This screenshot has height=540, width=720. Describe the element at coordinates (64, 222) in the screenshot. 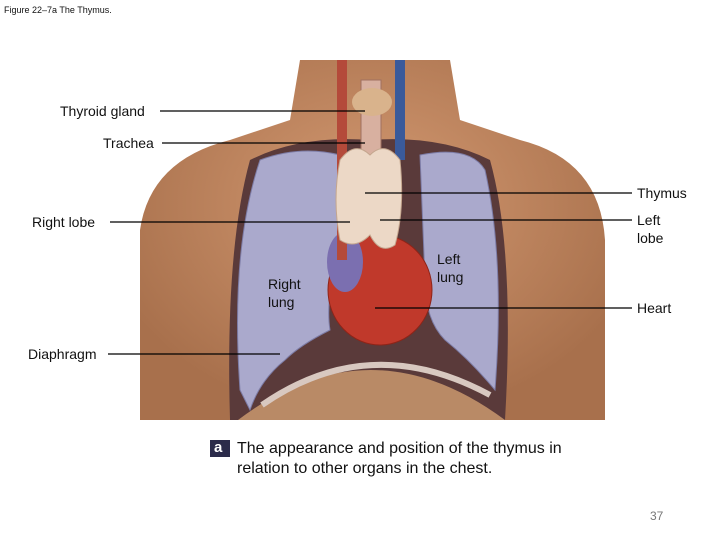

I see `label: Right lobe` at that location.